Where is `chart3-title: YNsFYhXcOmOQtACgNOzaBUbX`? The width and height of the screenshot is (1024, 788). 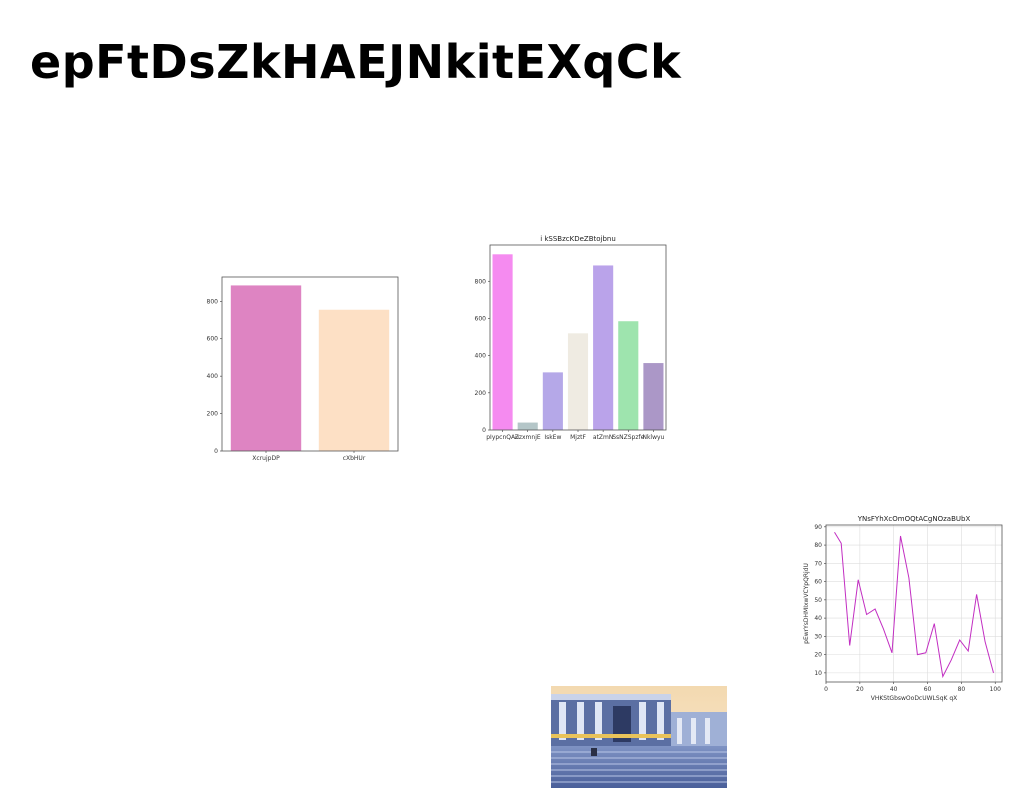 chart3-title: YNsFYhXcOmOQtACgNOzaBUbX is located at coordinates (914, 519).